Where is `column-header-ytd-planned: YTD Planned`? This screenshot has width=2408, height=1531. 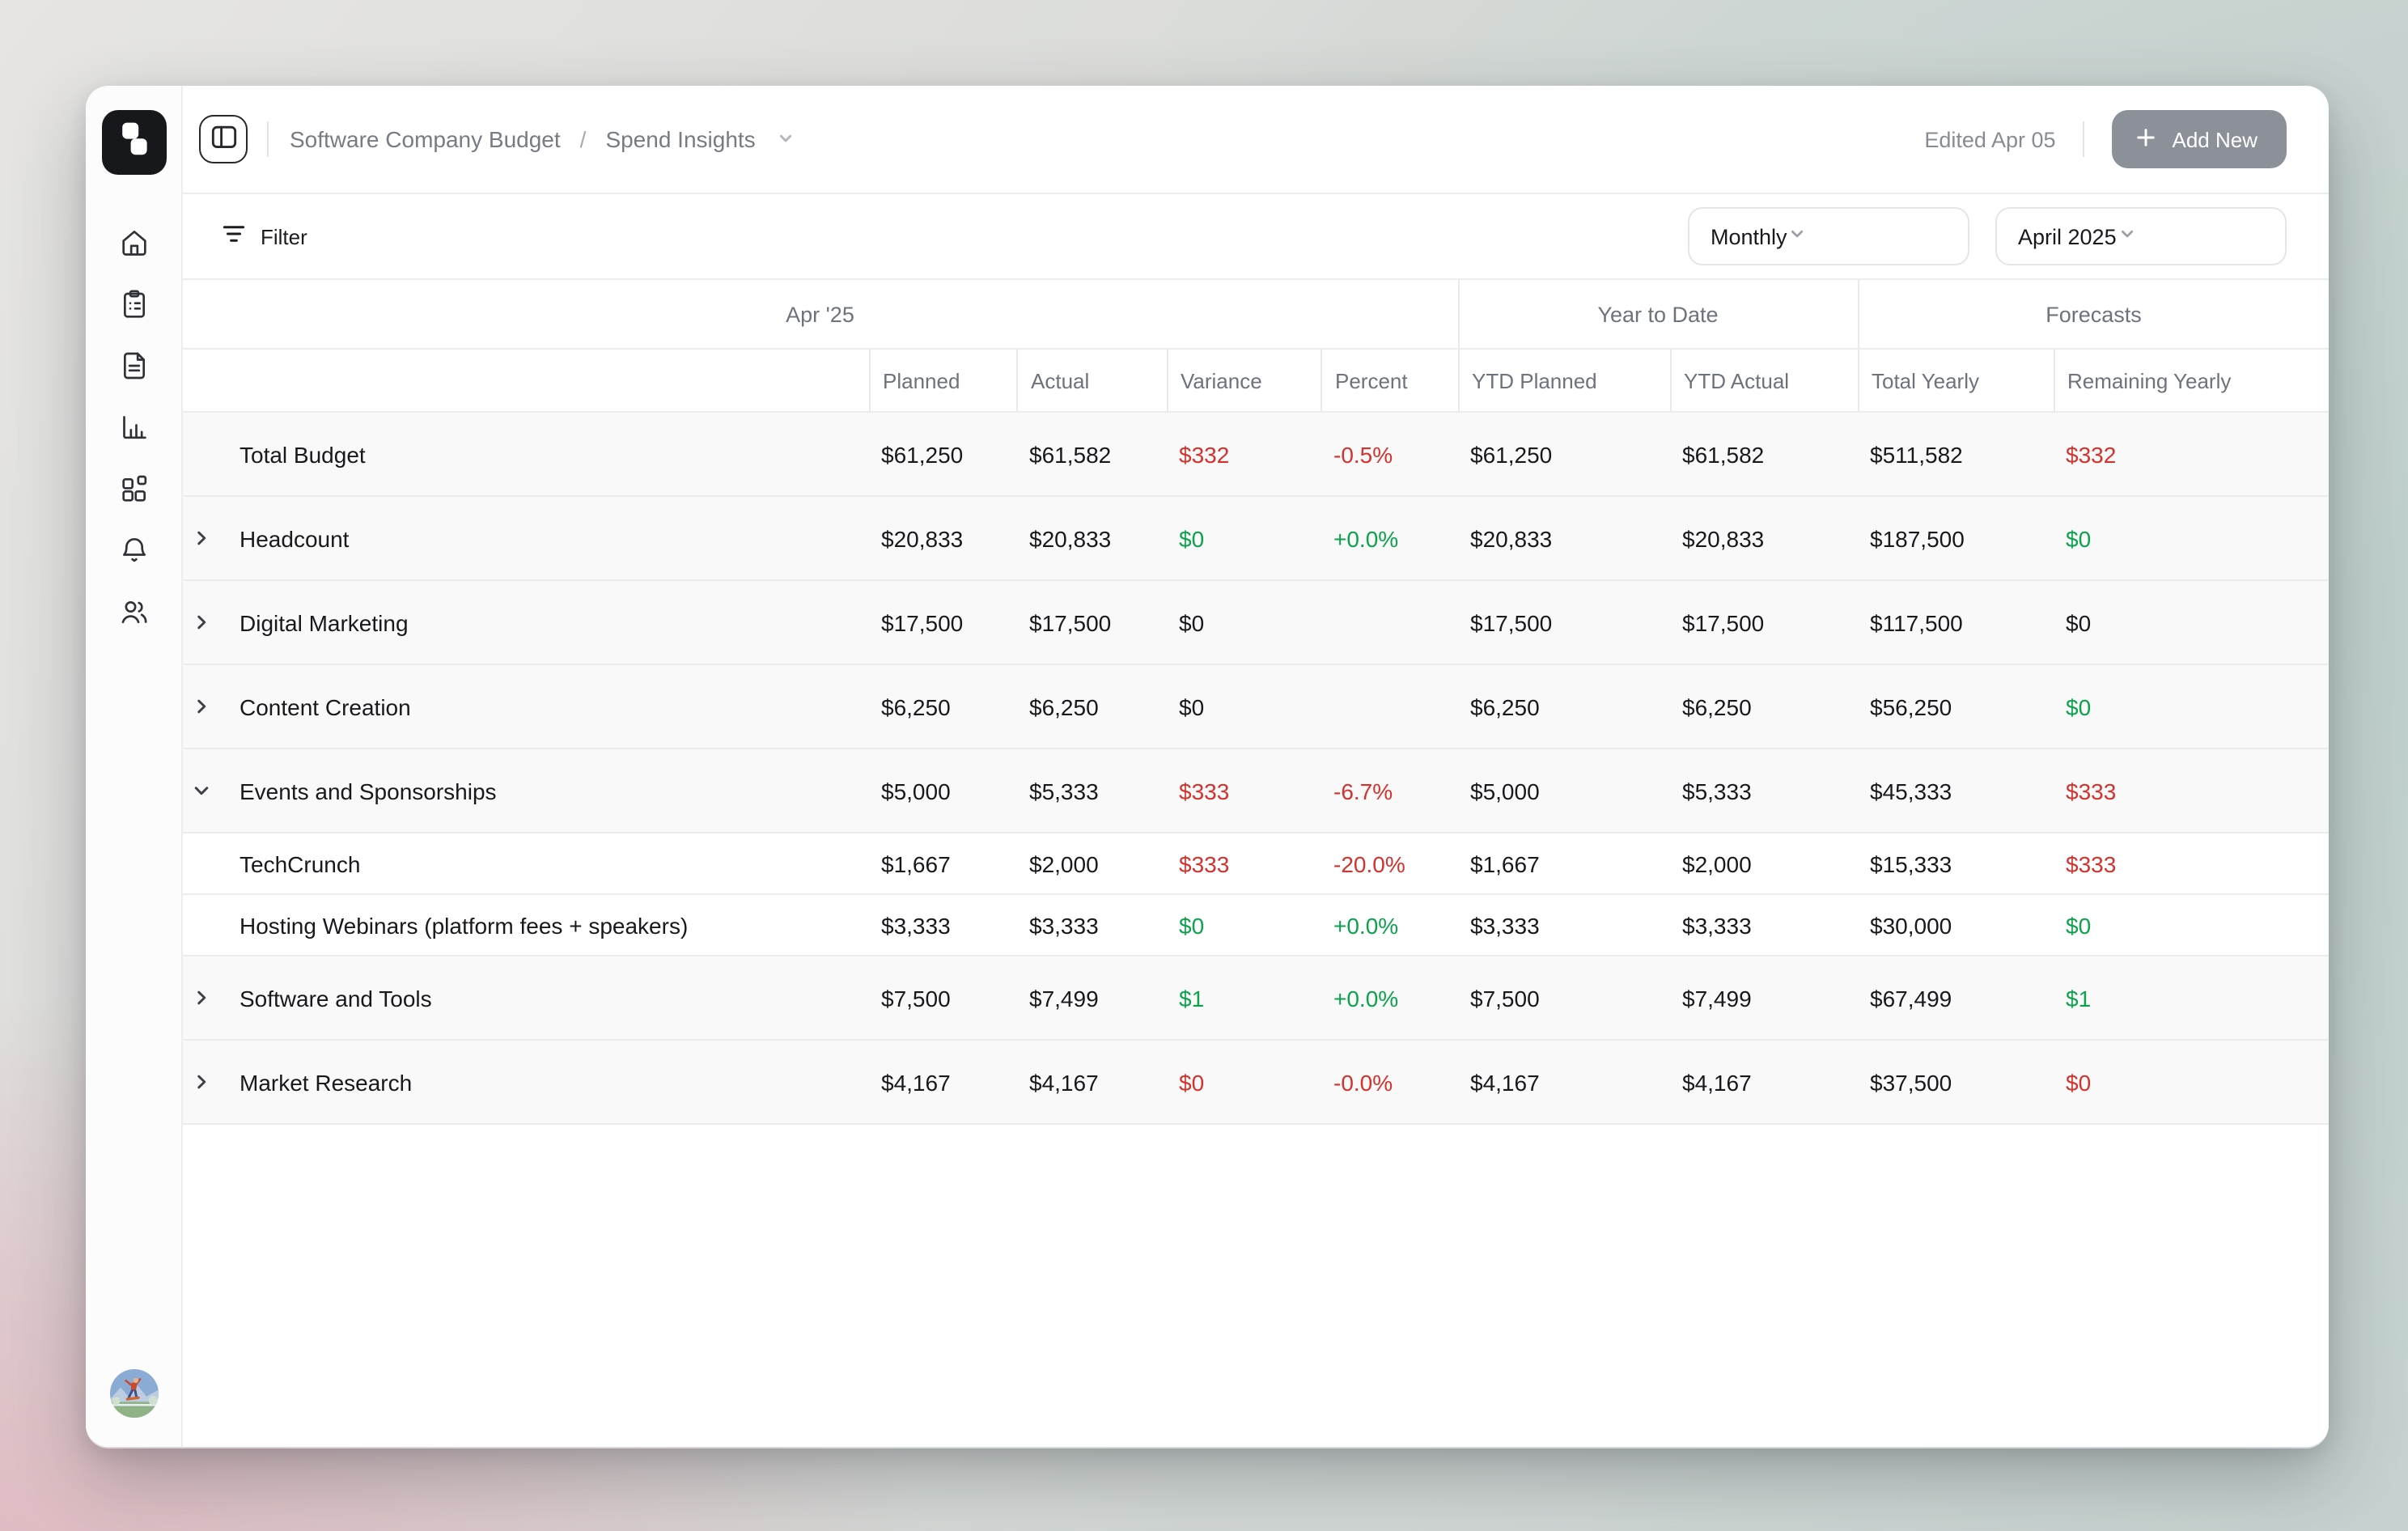
column-header-ytd-planned: YTD Planned is located at coordinates (1563, 380).